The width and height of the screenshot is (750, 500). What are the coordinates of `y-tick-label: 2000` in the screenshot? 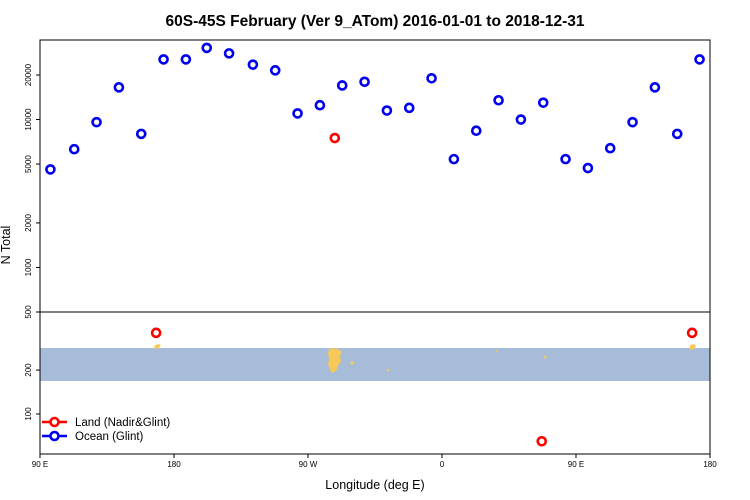 It's located at (28, 222).